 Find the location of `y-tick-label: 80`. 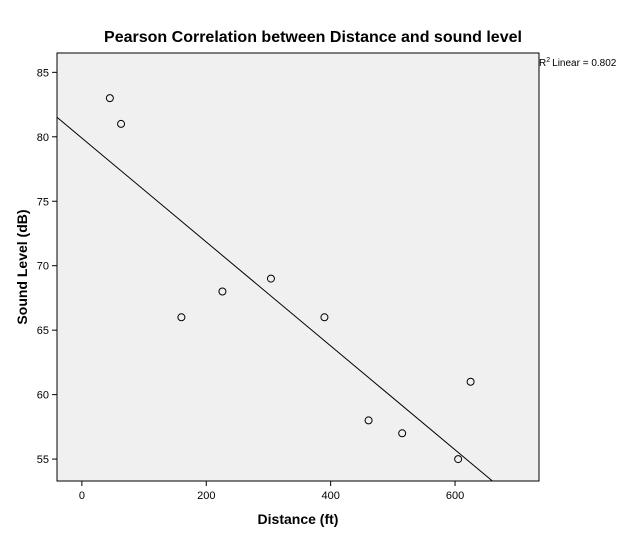

y-tick-label: 80 is located at coordinates (43, 138).